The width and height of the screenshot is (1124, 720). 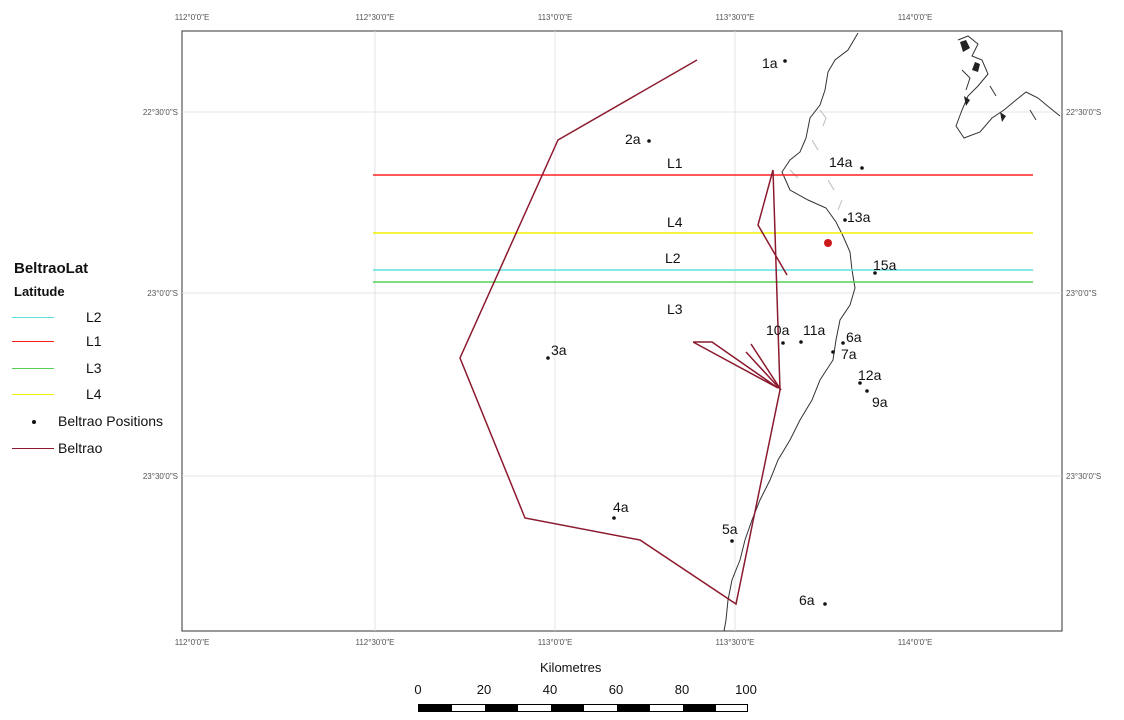 I want to click on legend-item-label: L4, so click(x=94, y=394).